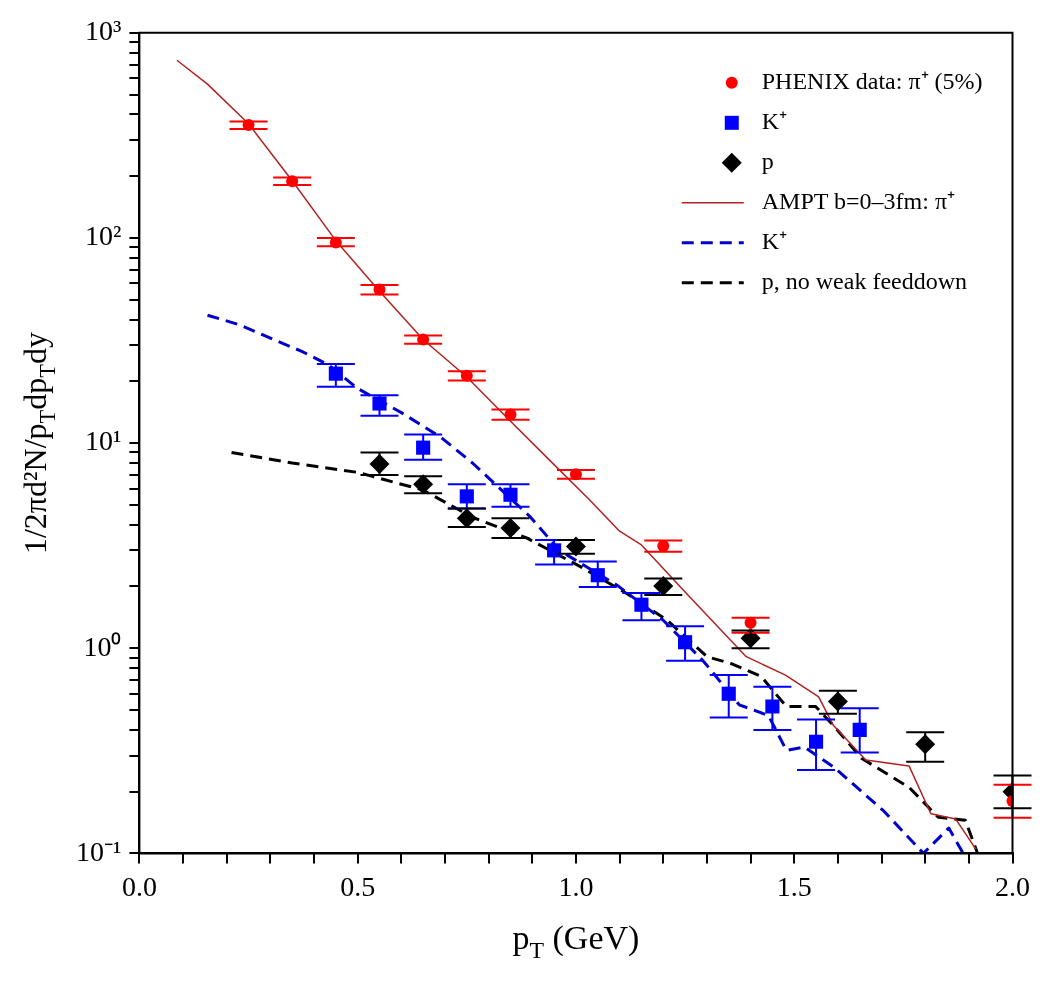 The image size is (1046, 984). What do you see at coordinates (98, 851) in the screenshot?
I see `y-tick-label: 10⁻¹` at bounding box center [98, 851].